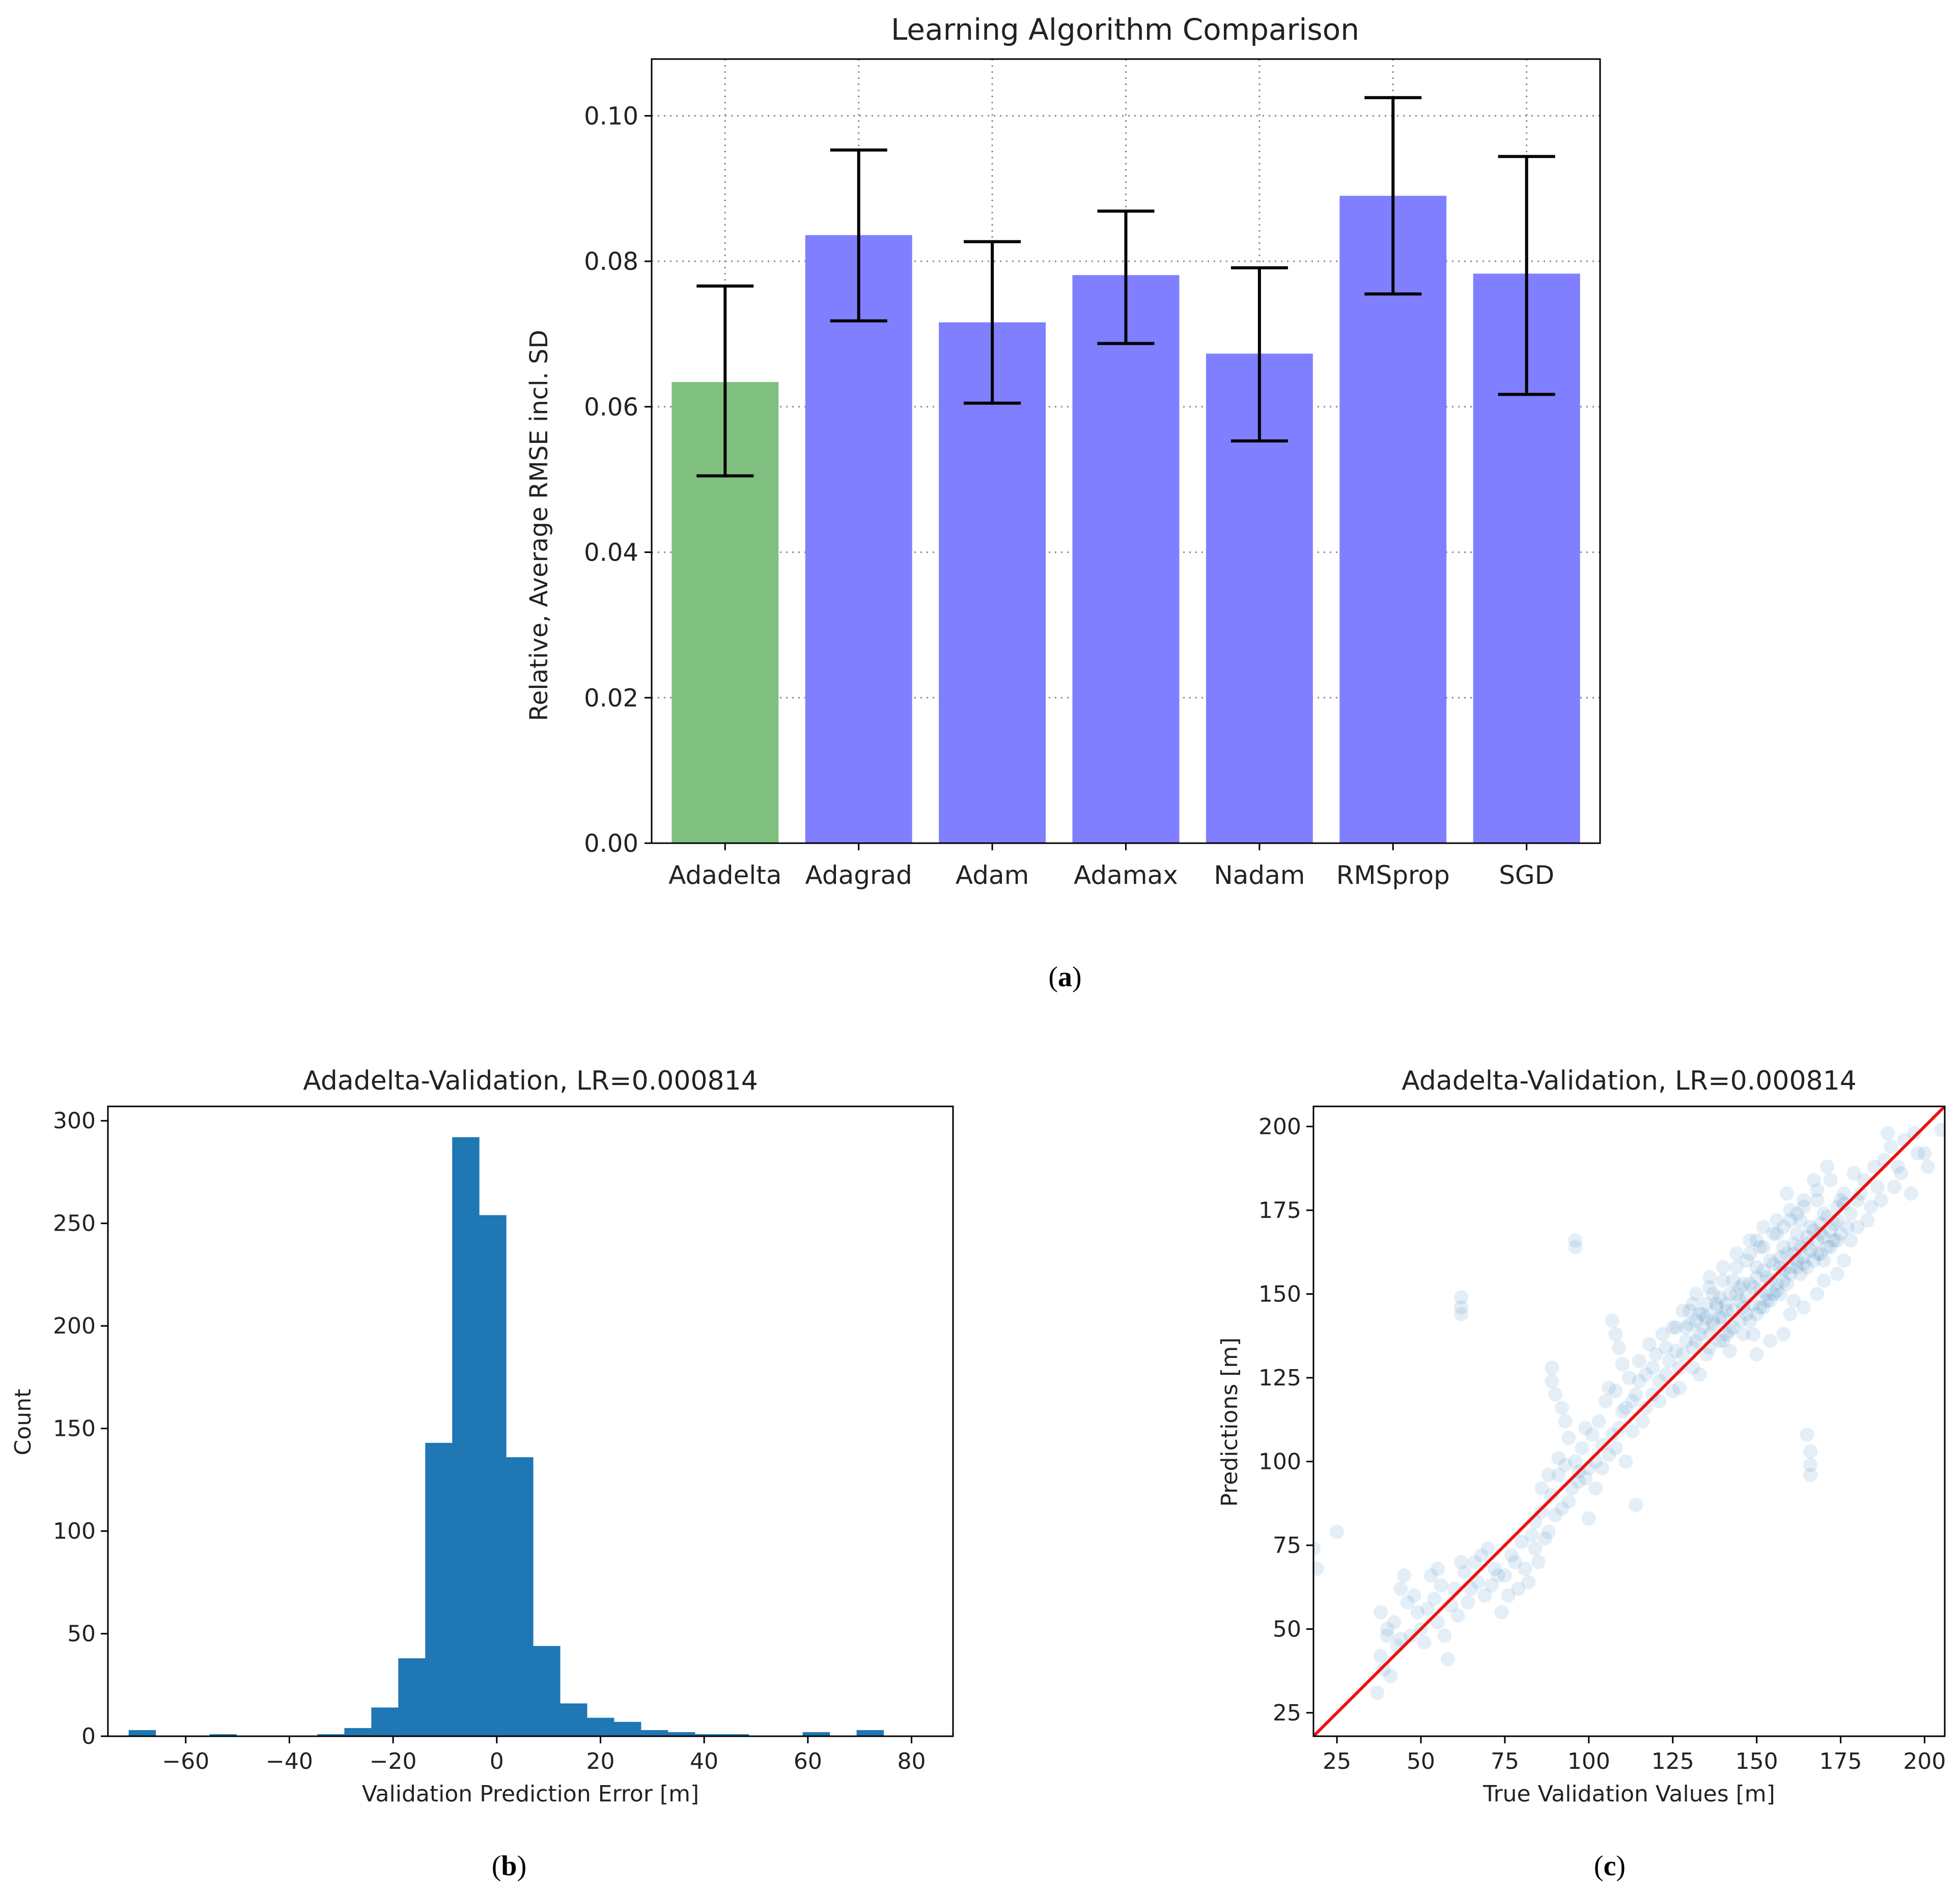 The image size is (1960, 1890). I want to click on panel-c-ytick-label: 25, so click(1287, 1713).